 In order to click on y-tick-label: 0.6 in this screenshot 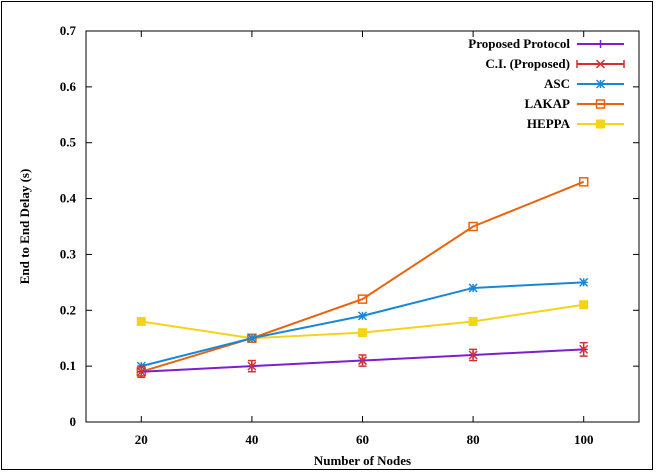, I will do `click(68, 86)`.